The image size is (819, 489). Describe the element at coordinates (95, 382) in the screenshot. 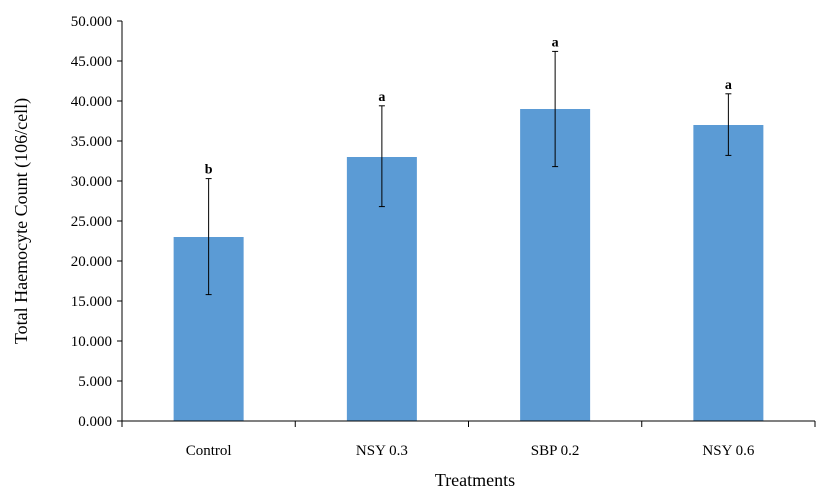

I see `y-tick-label: 5.000` at that location.